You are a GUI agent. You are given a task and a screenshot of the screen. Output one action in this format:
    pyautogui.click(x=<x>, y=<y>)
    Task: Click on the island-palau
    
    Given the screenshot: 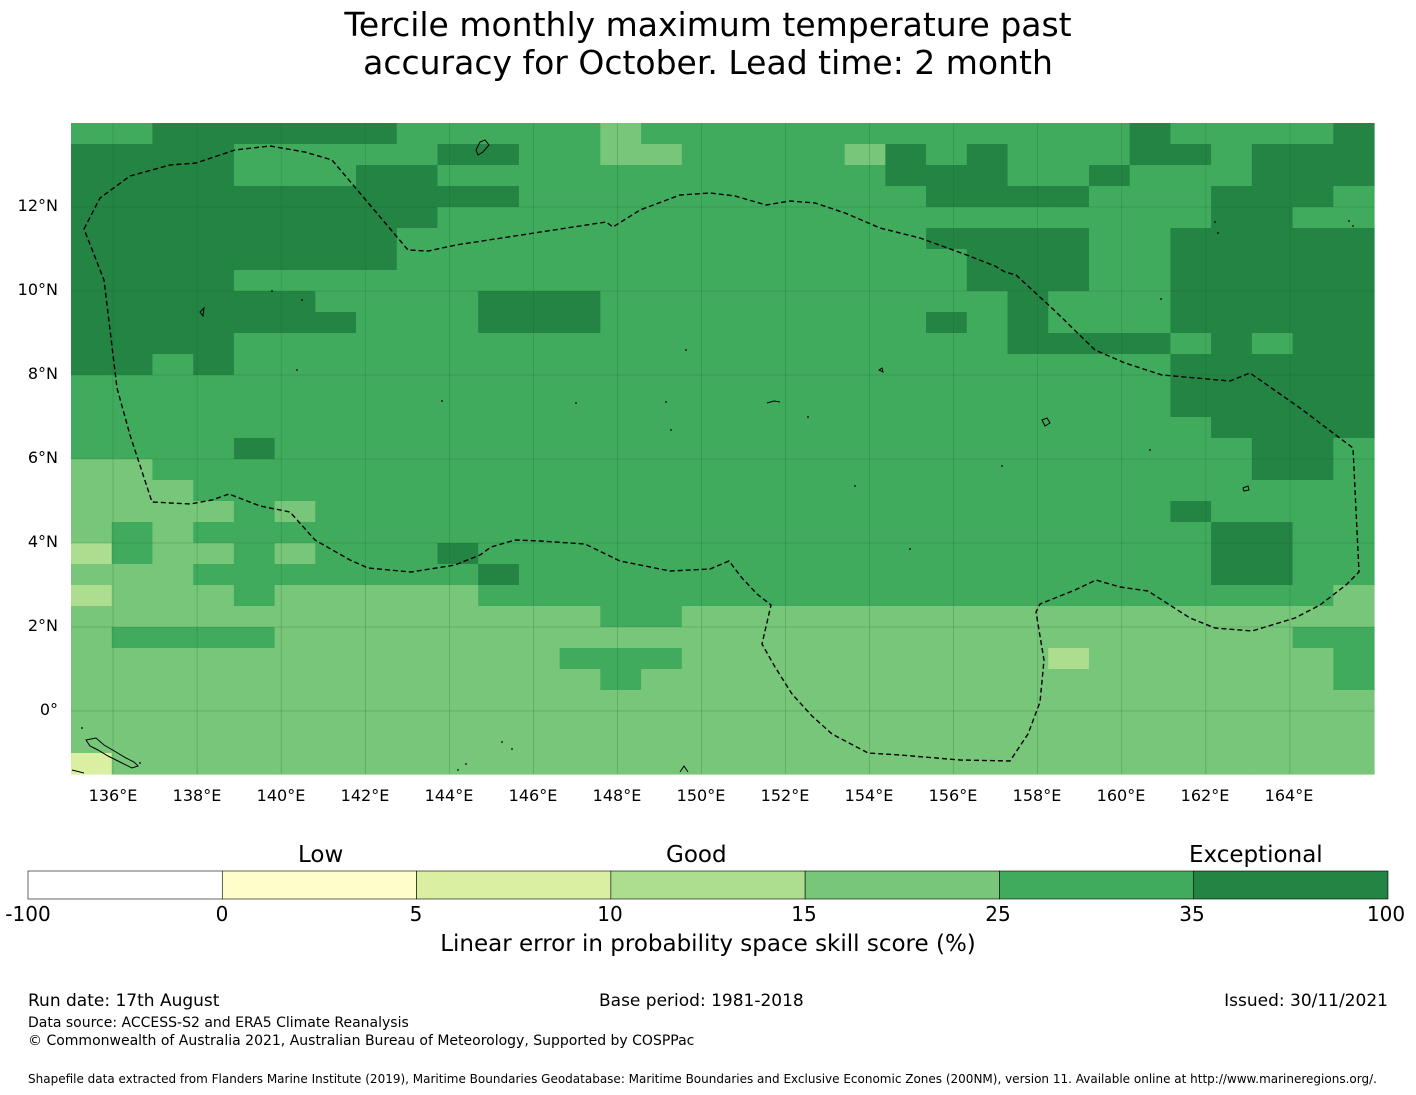 What is the action you would take?
    pyautogui.click(x=202, y=312)
    